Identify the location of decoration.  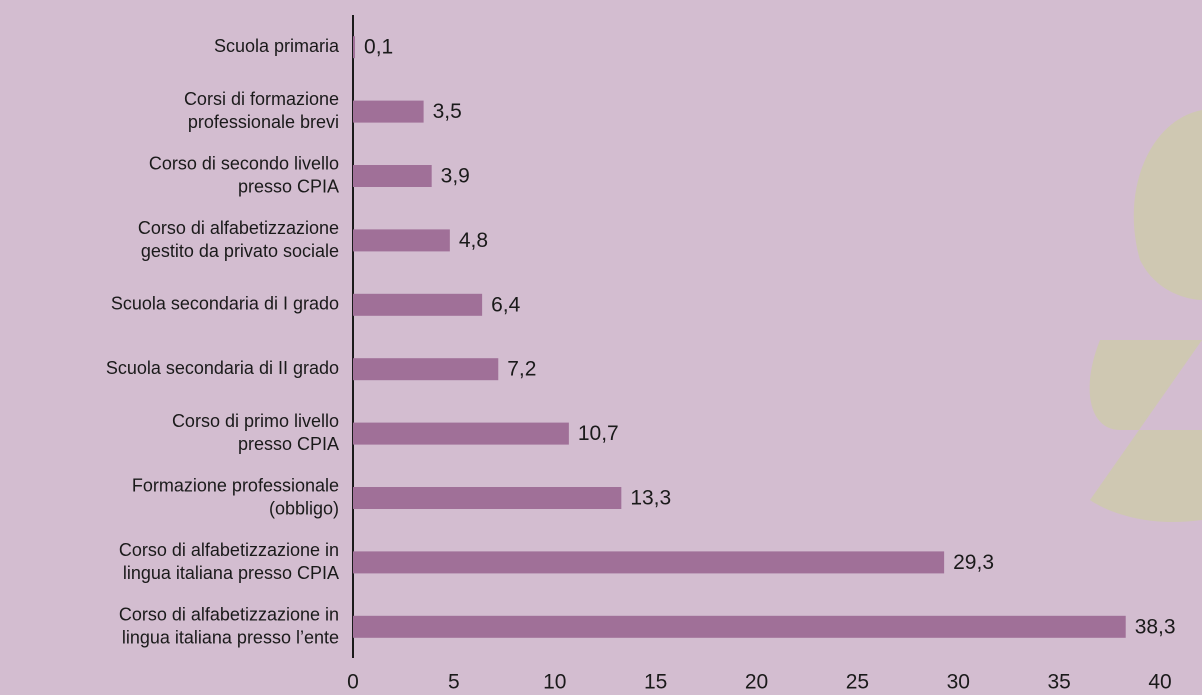
(1145, 316).